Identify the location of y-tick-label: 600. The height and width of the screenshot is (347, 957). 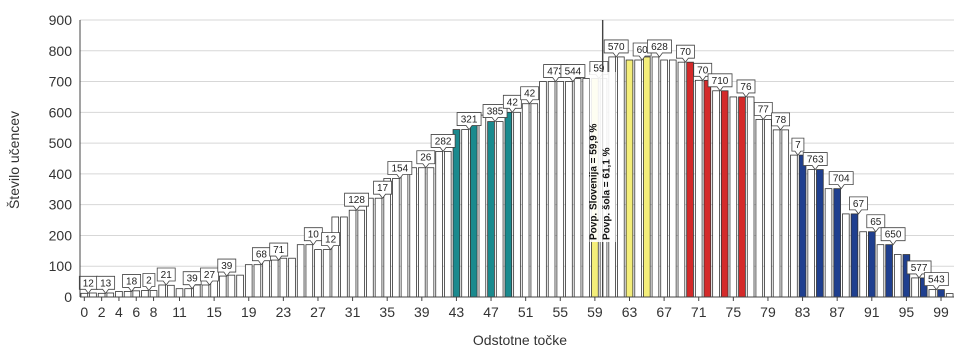
(61, 112).